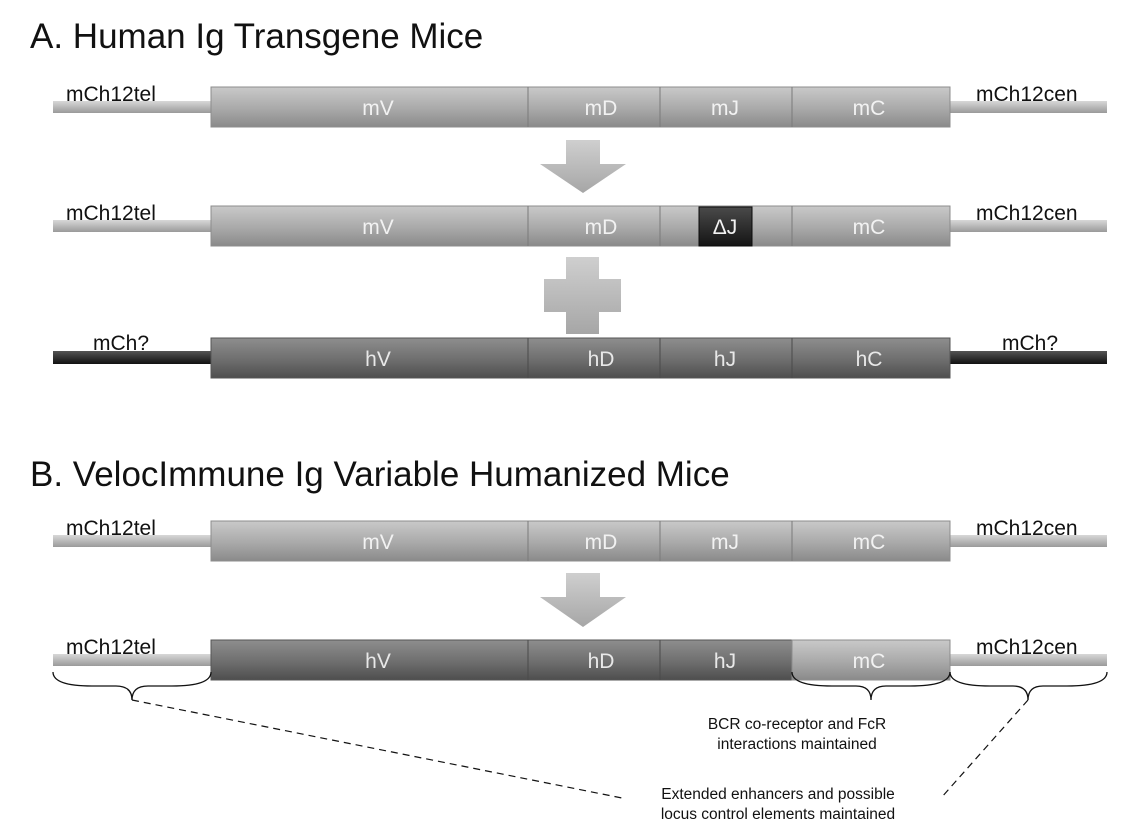  I want to click on locus-row-a3: mCh? mCh? hV hD hJ hC, so click(580, 355).